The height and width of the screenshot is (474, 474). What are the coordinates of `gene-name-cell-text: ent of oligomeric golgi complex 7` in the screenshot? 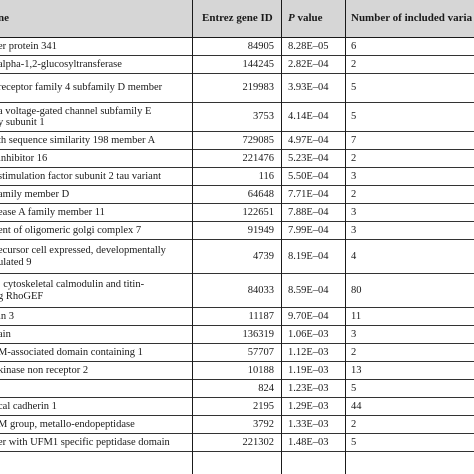 It's located at (71, 230).